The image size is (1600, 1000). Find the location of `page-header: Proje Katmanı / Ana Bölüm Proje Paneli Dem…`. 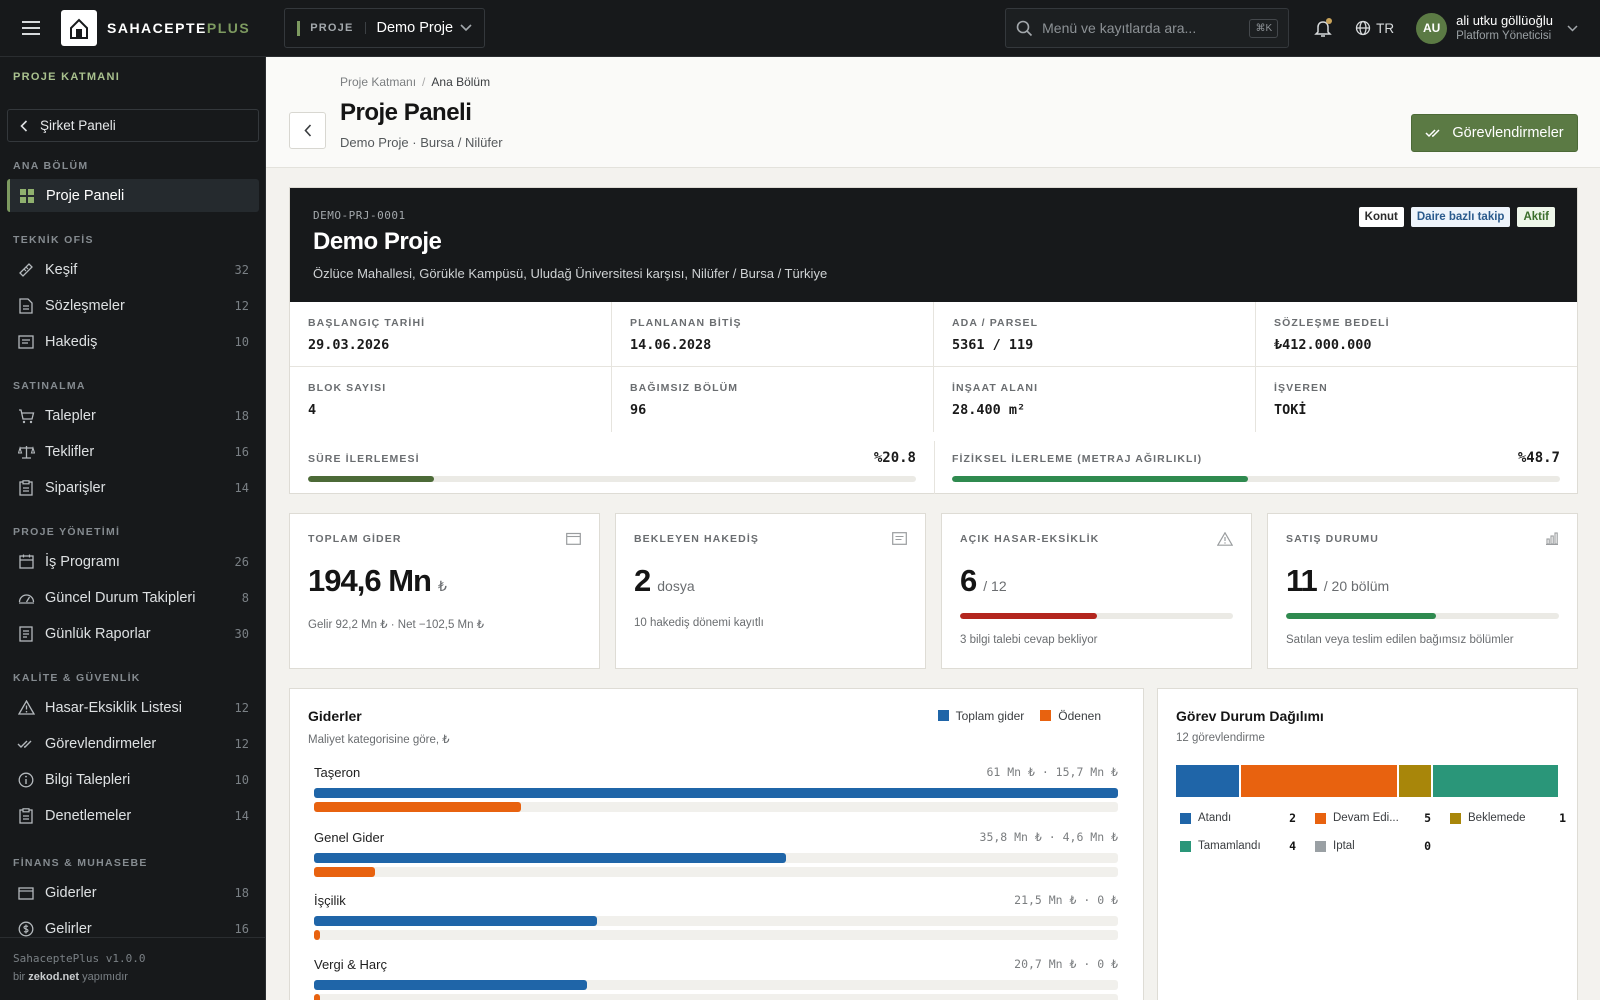

page-header: Proje Katmanı / Ana Bölüm Proje Paneli Dem… is located at coordinates (933, 112).